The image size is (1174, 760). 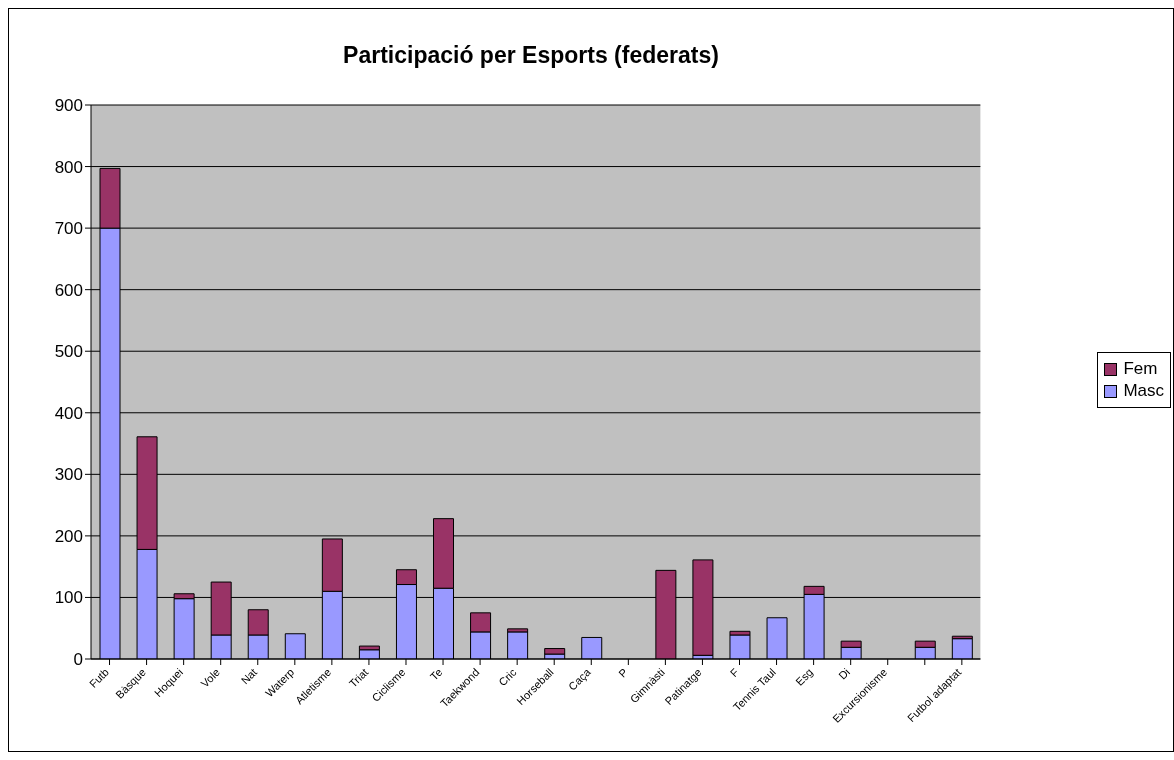 I want to click on y-tick-label: 700, so click(x=68, y=229).